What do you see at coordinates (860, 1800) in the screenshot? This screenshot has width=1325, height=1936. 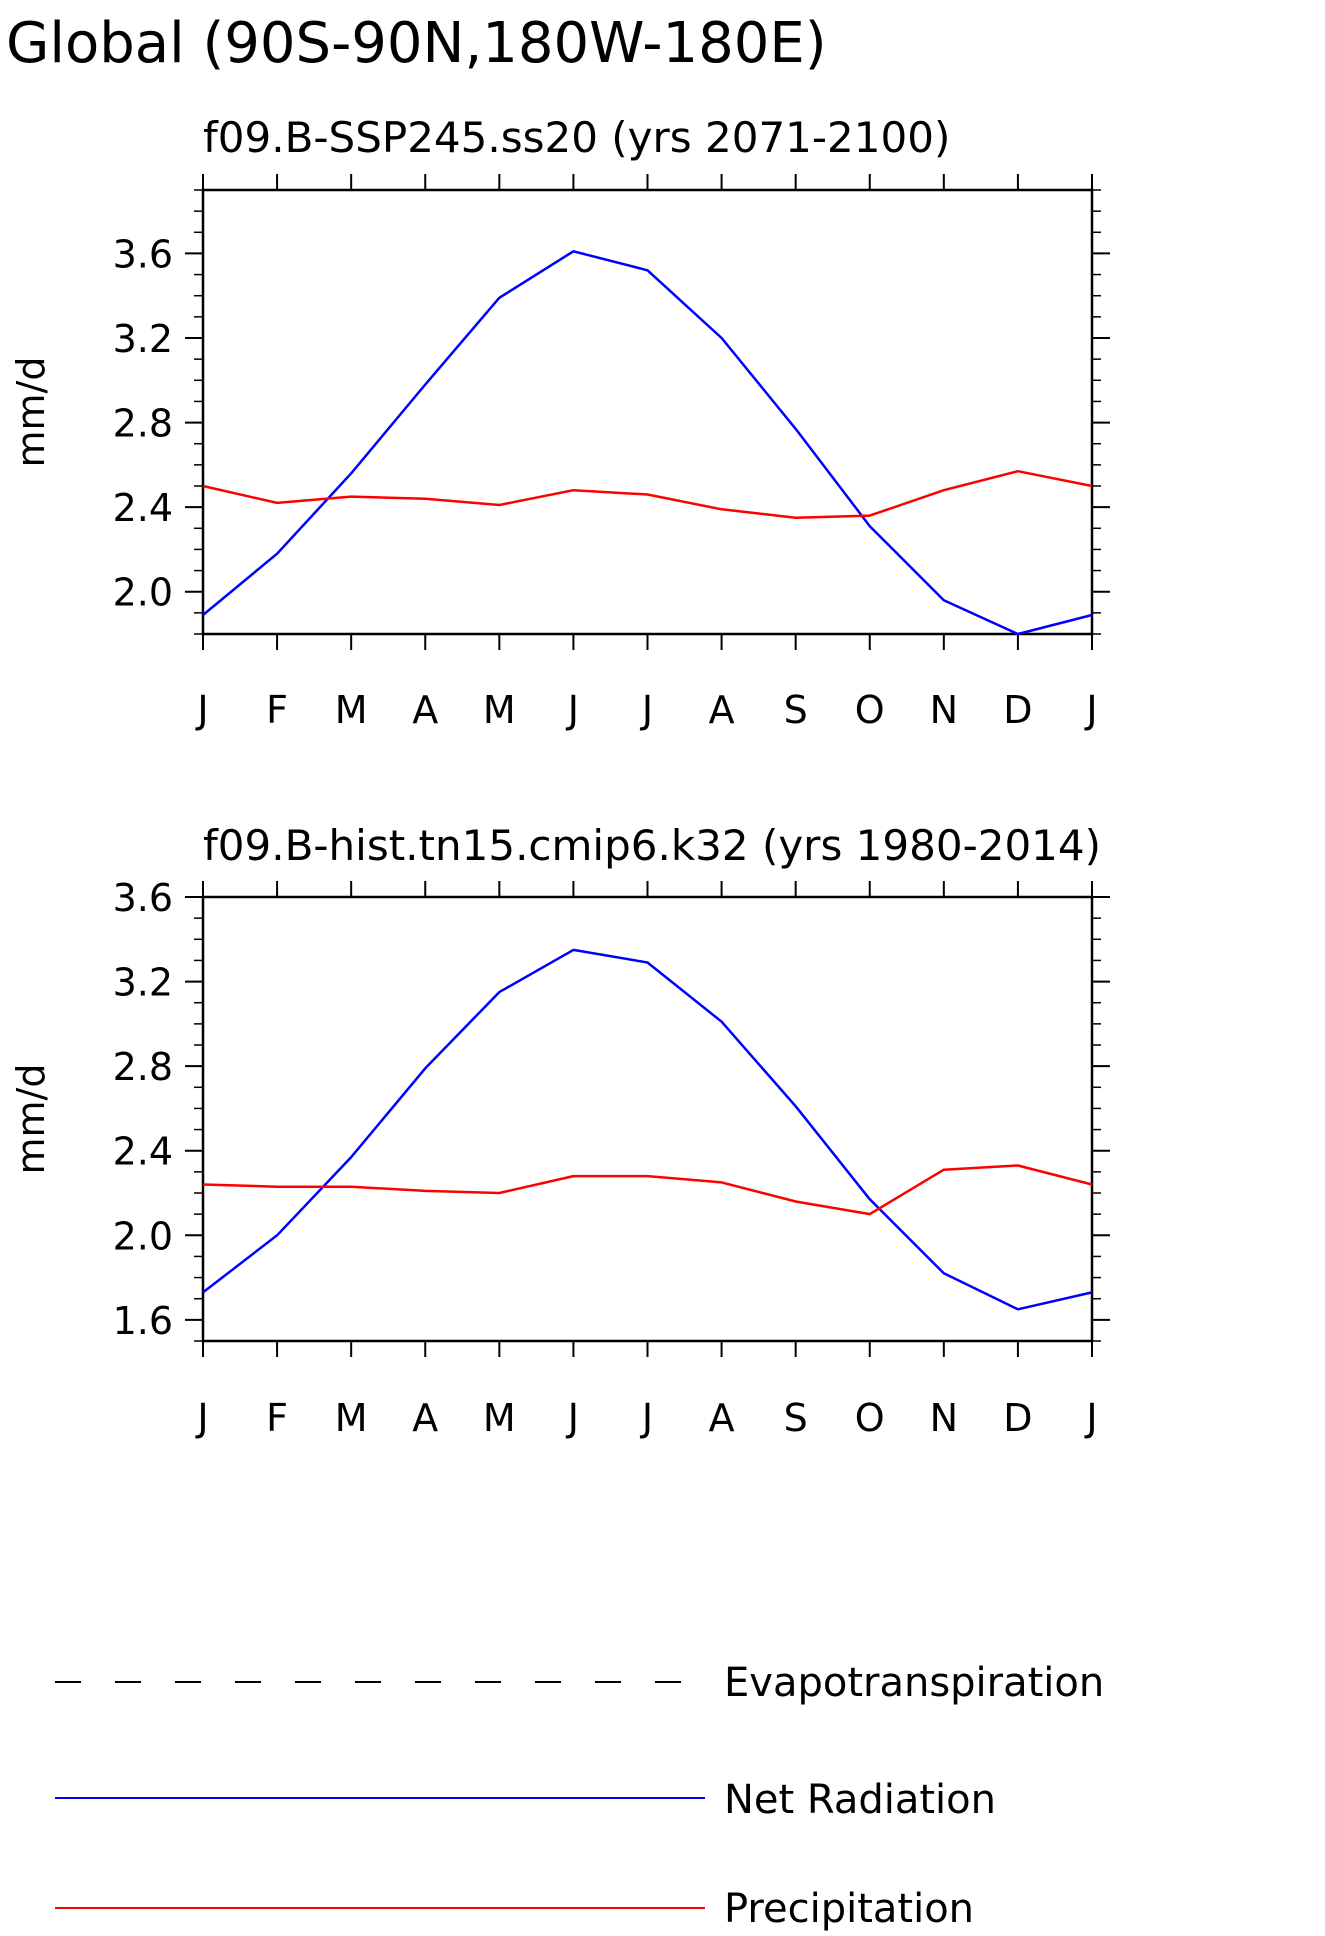 I see `legend-label-net-radiation: Net Radiation` at bounding box center [860, 1800].